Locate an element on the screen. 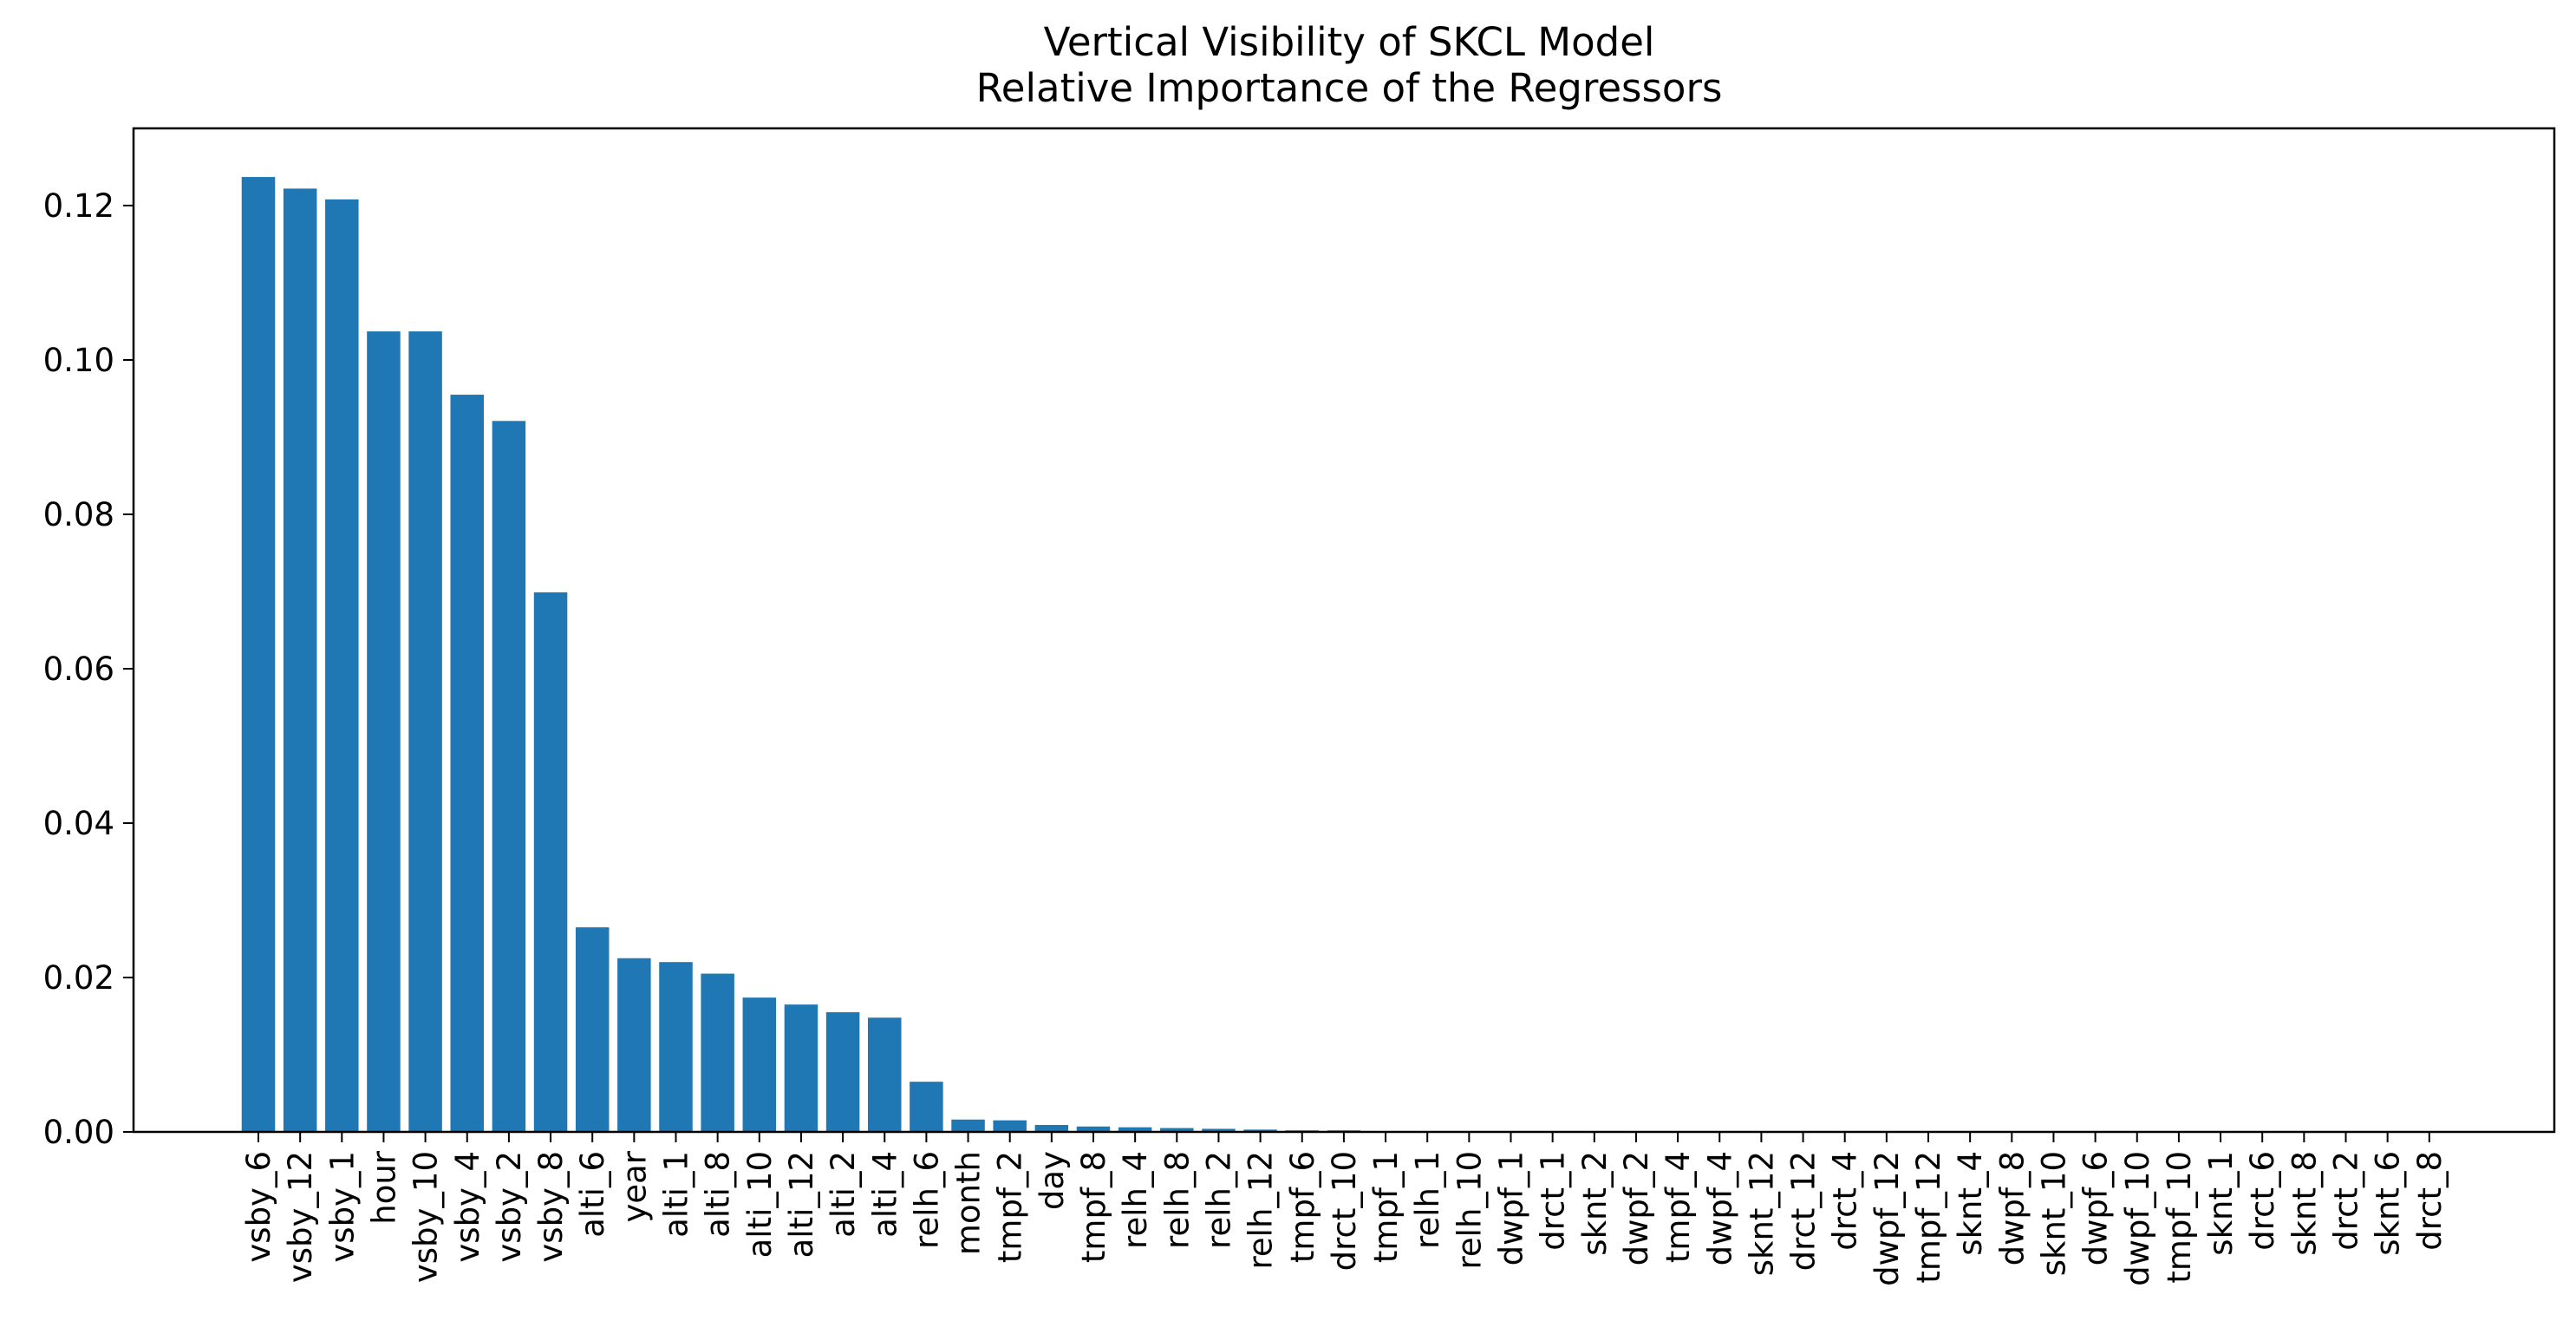  x-tick-label: vsby_2 is located at coordinates (509, 1207).